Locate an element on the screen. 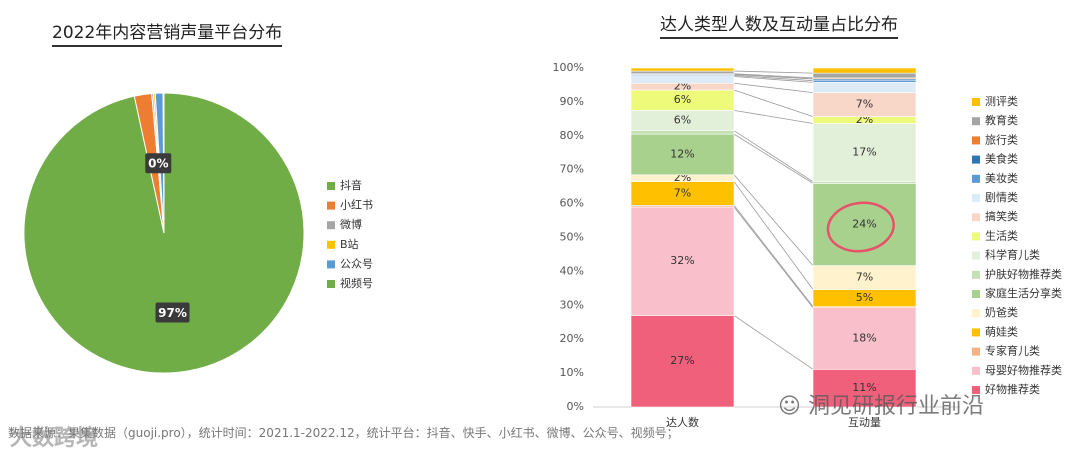  bar-ytick-6: 60% is located at coordinates (572, 203).